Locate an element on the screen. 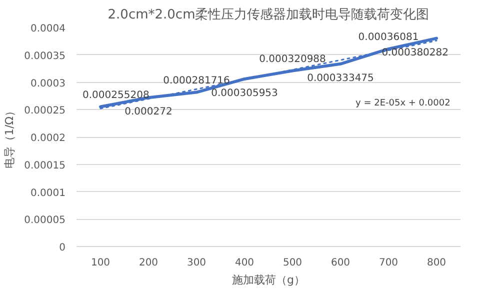 Image resolution: width=480 pixels, height=289 pixels. x-tick-label: 500 is located at coordinates (292, 263).